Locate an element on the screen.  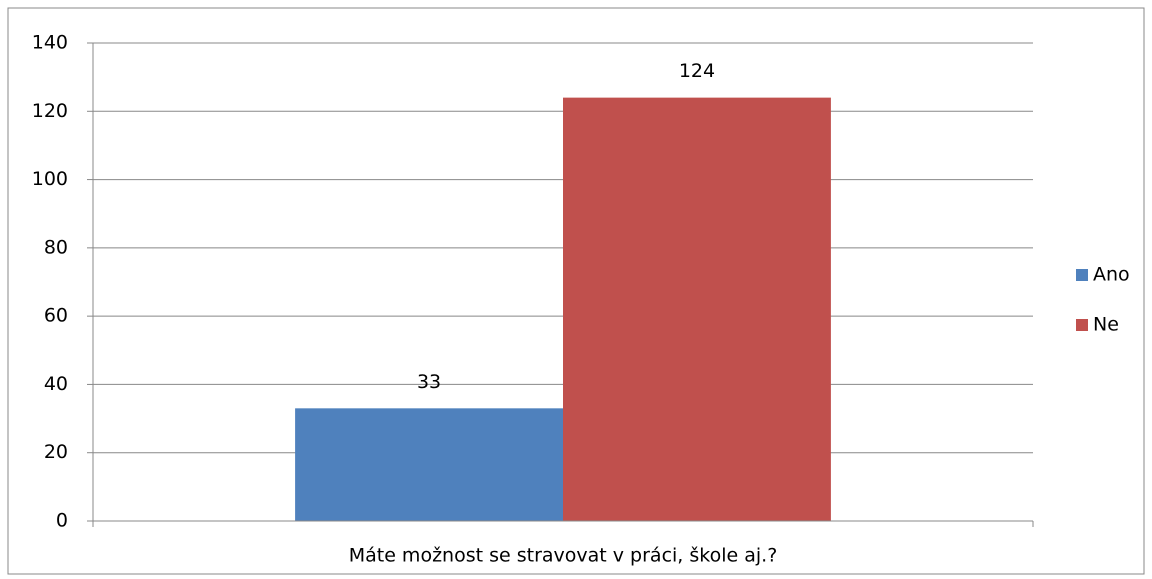
data-label: 124 is located at coordinates (697, 71).